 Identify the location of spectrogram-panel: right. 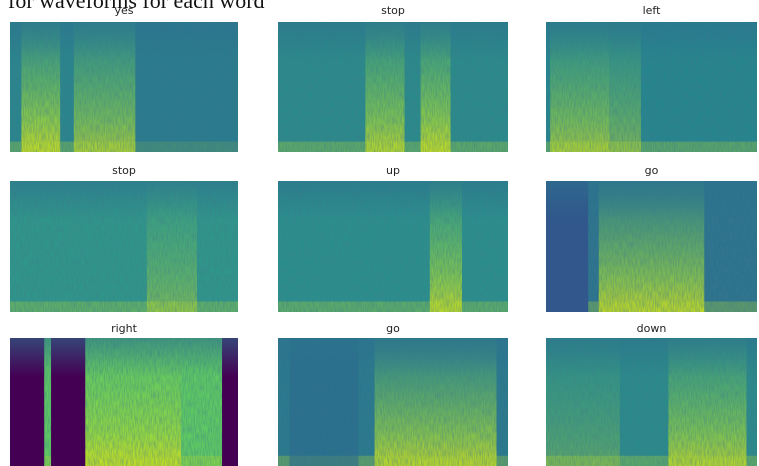
(124, 394).